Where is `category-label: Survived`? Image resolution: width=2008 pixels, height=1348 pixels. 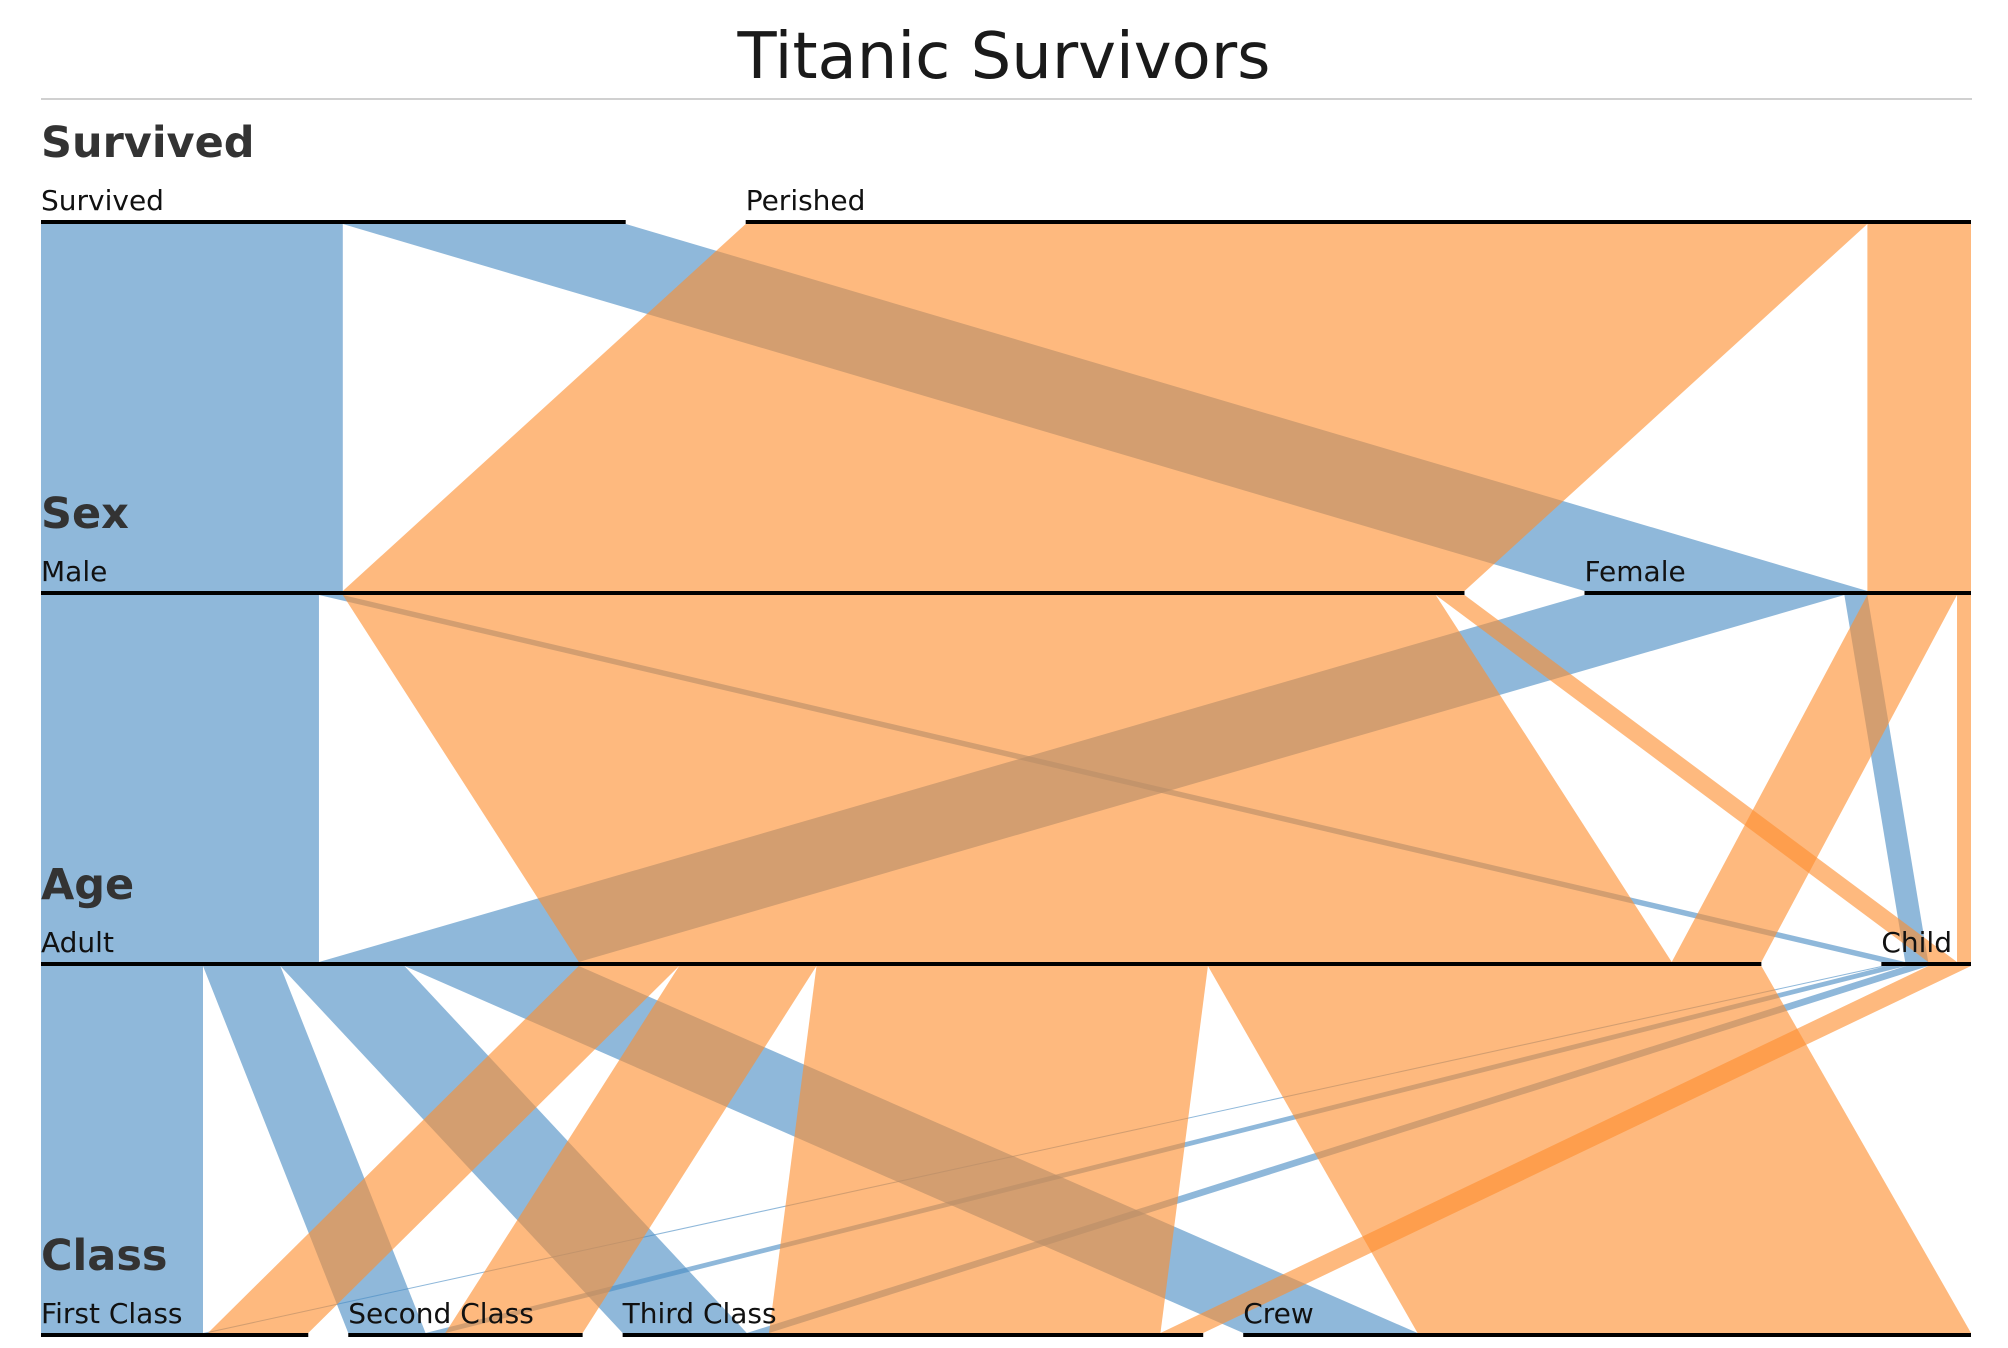 category-label: Survived is located at coordinates (102, 200).